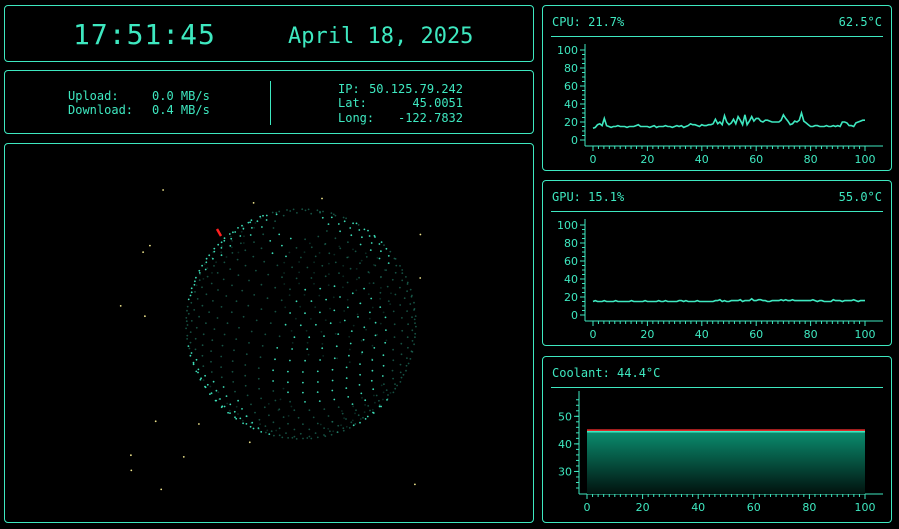 This screenshot has height=529, width=899. I want to click on x-tick-label: 80, so click(811, 159).